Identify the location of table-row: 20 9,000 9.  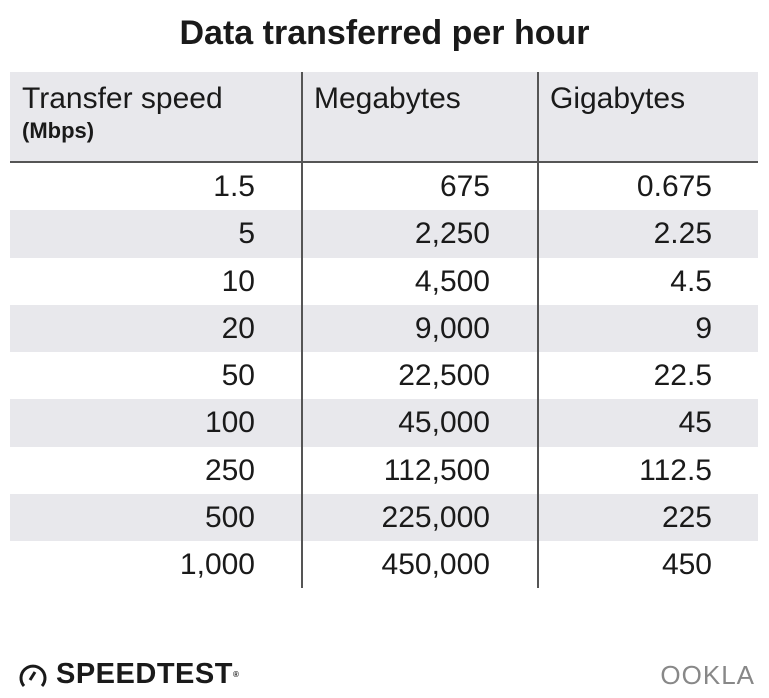
(384, 328).